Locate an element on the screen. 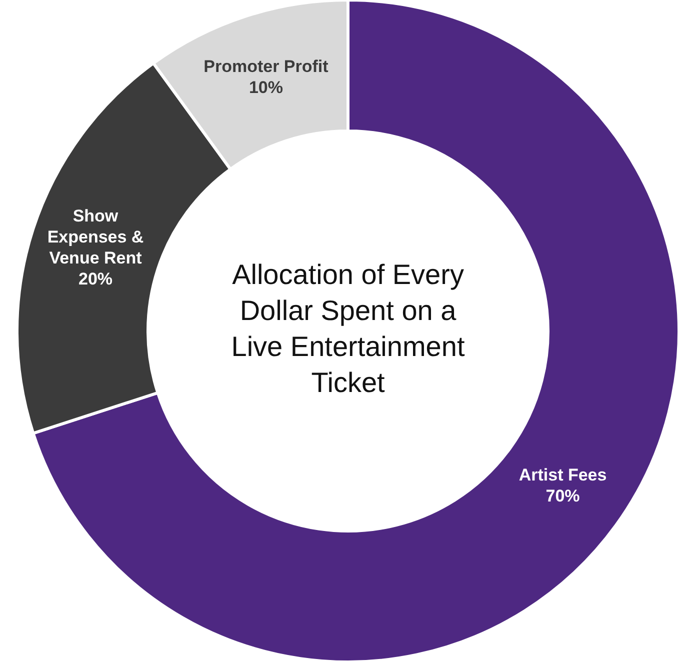 This screenshot has height=662, width=680. data-label: 20% is located at coordinates (95, 279).